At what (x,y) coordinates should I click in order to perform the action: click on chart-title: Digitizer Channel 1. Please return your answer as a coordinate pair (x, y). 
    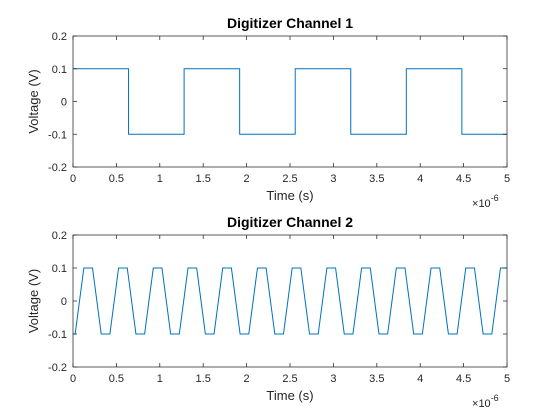
    Looking at the image, I should click on (290, 23).